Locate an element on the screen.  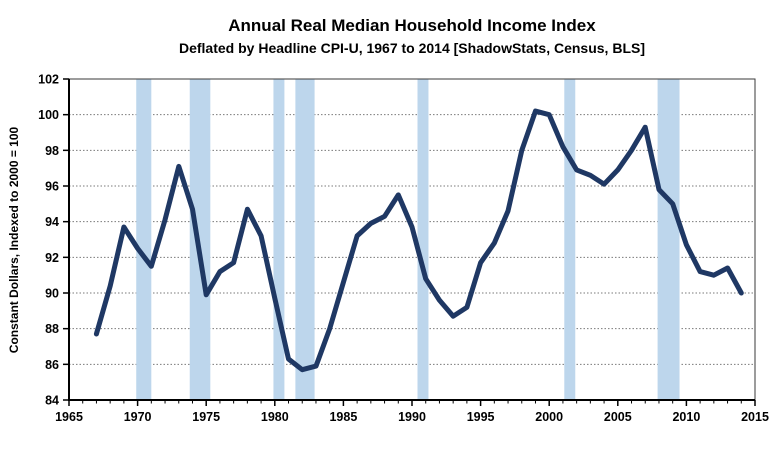
y-tick-label: 84 is located at coordinates (52, 401).